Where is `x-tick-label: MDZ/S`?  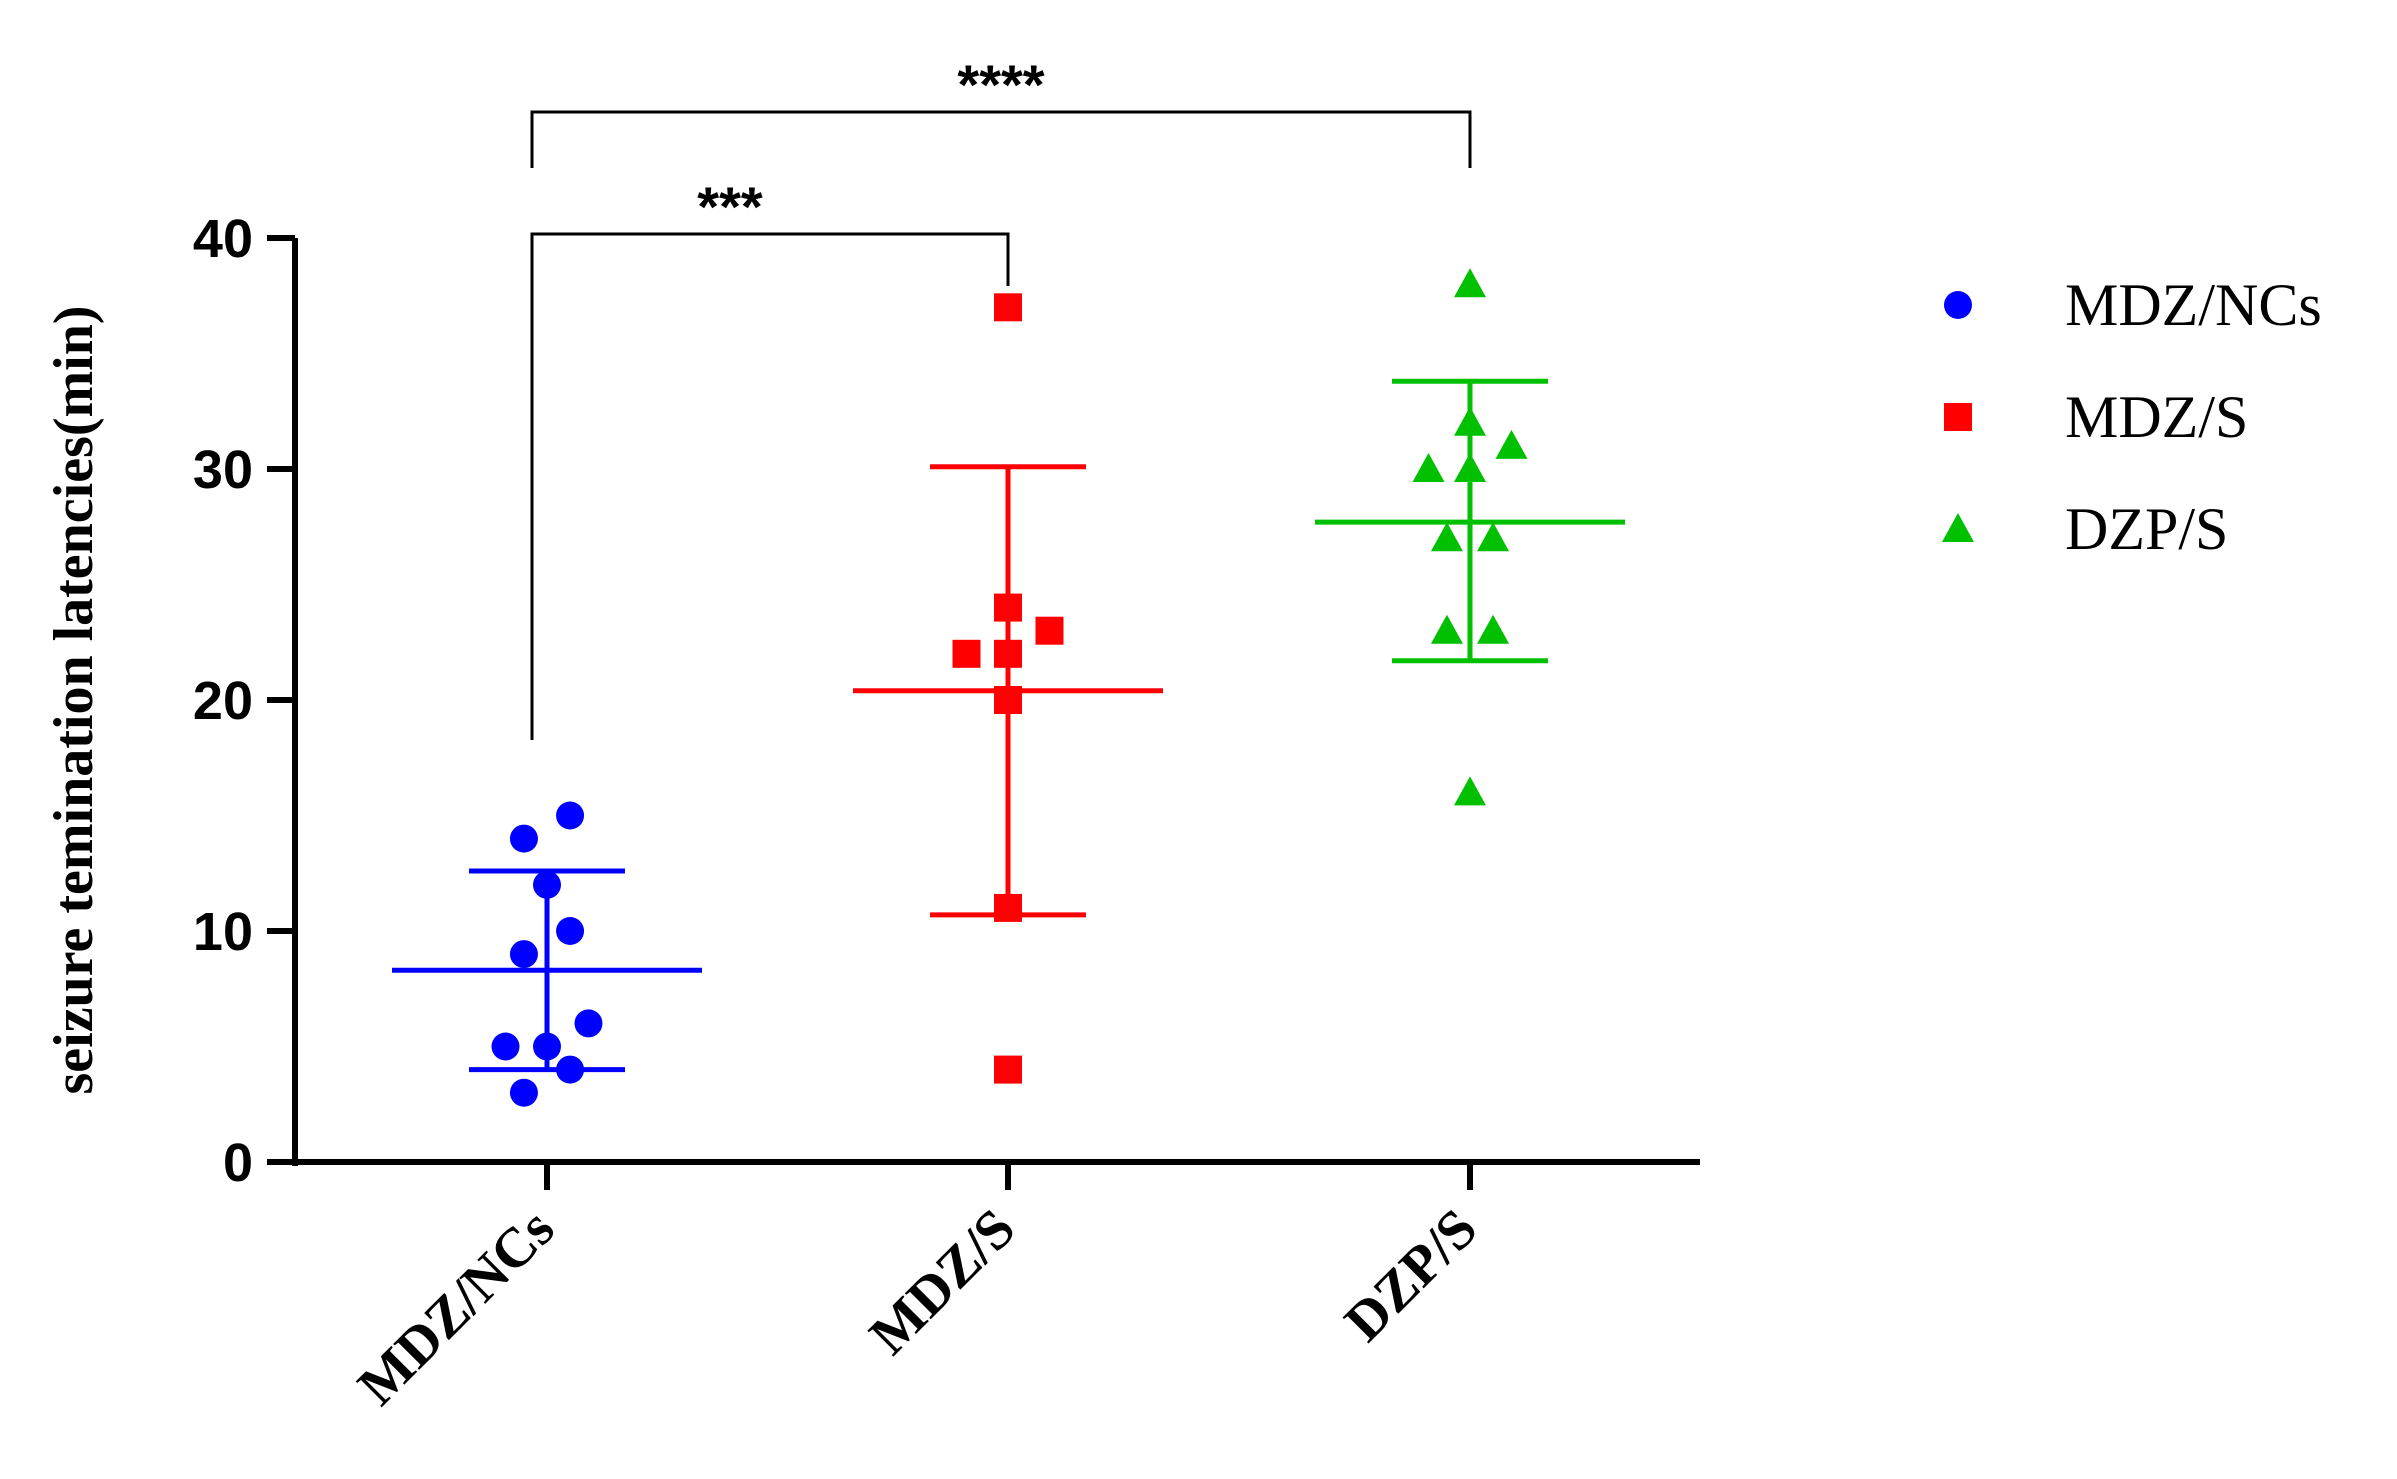
x-tick-label: MDZ/S is located at coordinates (942, 1281).